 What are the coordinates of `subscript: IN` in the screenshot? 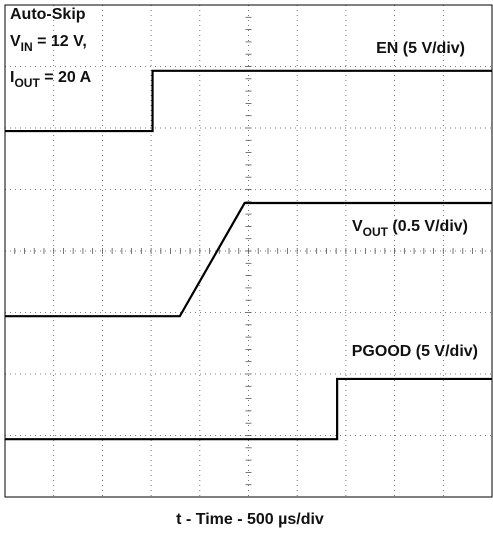 It's located at (27, 47).